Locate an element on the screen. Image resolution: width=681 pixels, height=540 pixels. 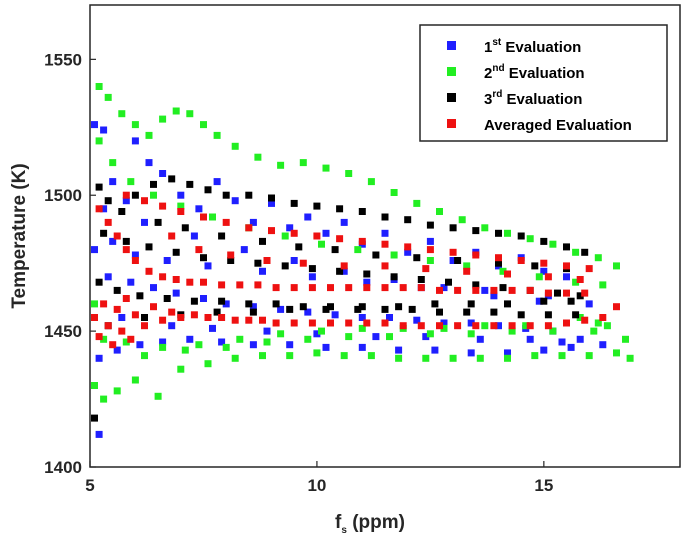
x-tick-label: 15 is located at coordinates (543, 485).